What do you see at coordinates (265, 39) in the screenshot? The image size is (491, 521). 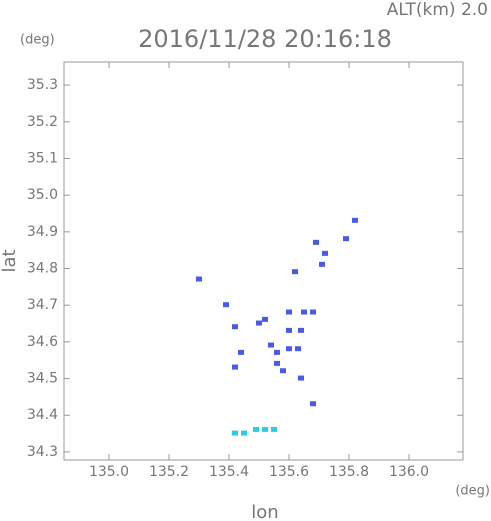 I see `chart-title: 2016/11/28 20:16:18` at bounding box center [265, 39].